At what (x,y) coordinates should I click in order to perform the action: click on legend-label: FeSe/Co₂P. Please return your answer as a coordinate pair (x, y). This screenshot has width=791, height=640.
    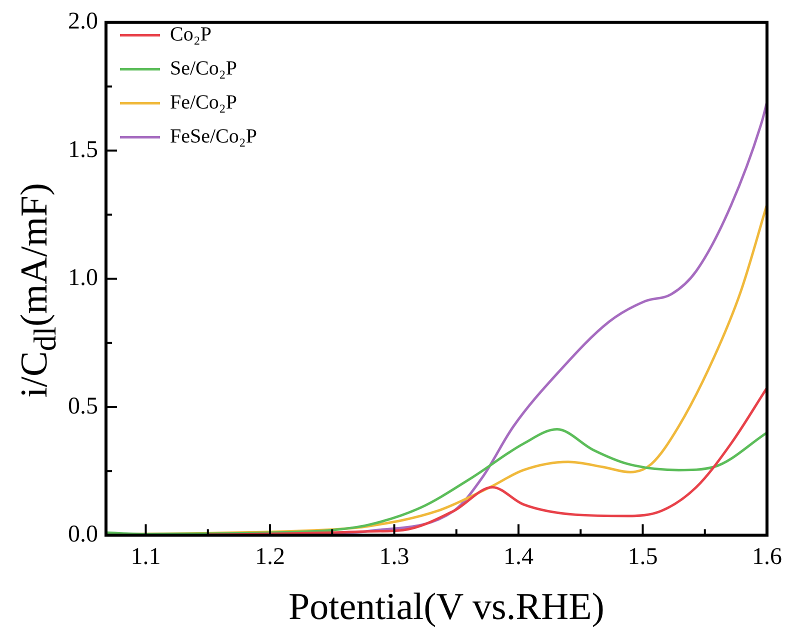
    Looking at the image, I should click on (213, 136).